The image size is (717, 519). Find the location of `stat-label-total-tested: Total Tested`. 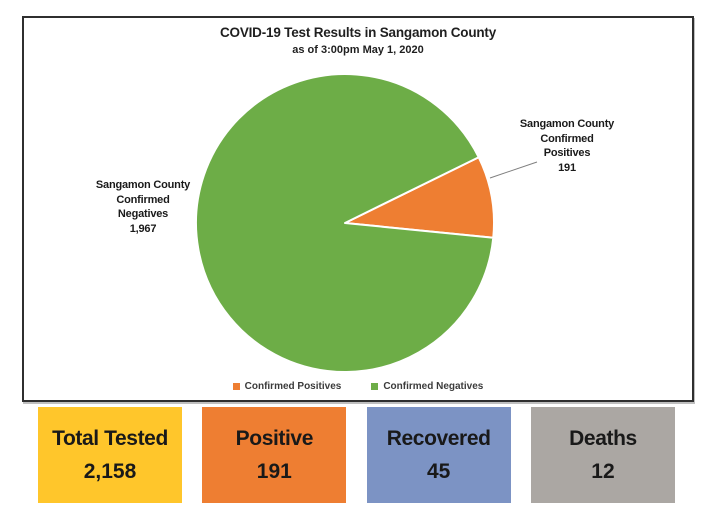

stat-label-total-tested: Total Tested is located at coordinates (110, 438).